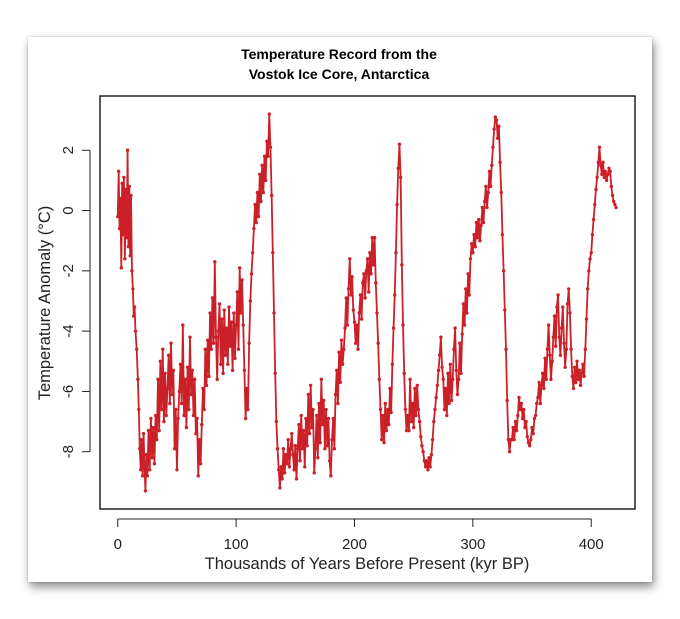  I want to click on y-tick-label: -8, so click(68, 451).